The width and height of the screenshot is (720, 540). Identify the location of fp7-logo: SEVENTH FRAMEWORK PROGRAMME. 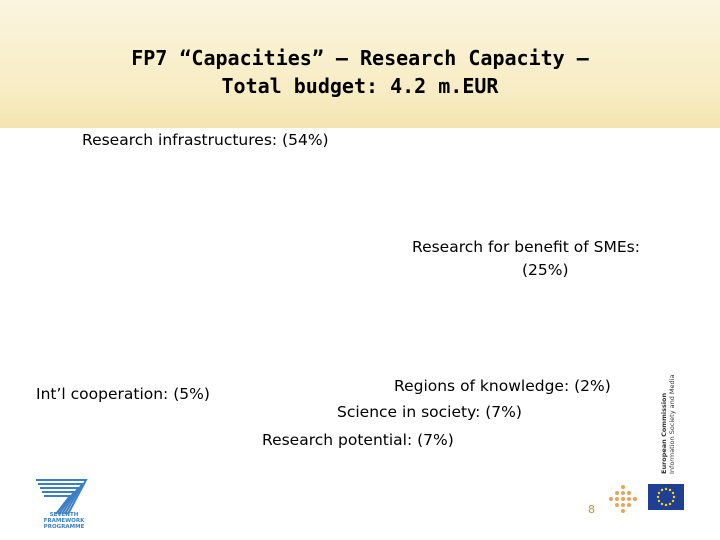
(63, 502).